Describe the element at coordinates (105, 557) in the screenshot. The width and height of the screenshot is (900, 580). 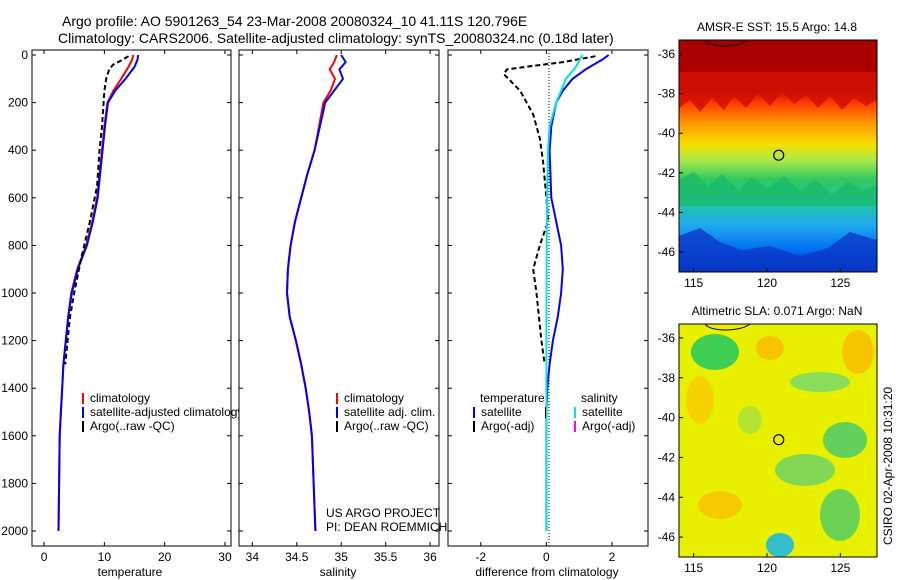
I see `x-tick-label: 10` at that location.